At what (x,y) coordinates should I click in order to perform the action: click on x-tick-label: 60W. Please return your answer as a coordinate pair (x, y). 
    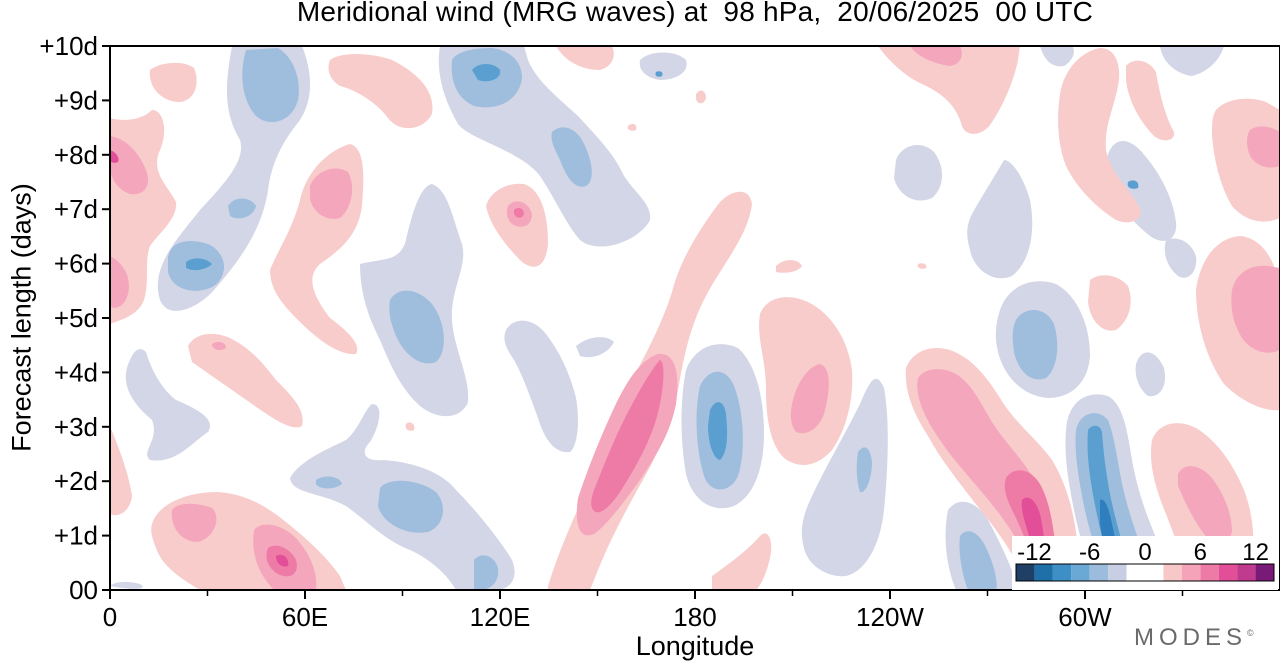
    Looking at the image, I should click on (1085, 617).